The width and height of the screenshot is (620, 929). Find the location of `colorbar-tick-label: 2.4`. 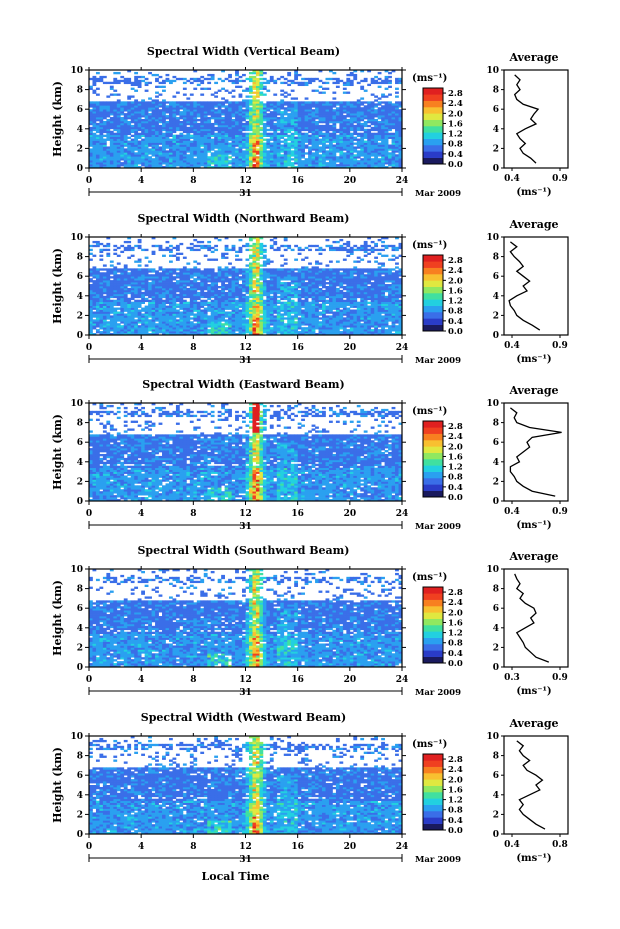

colorbar-tick-label: 2.4 is located at coordinates (455, 603).